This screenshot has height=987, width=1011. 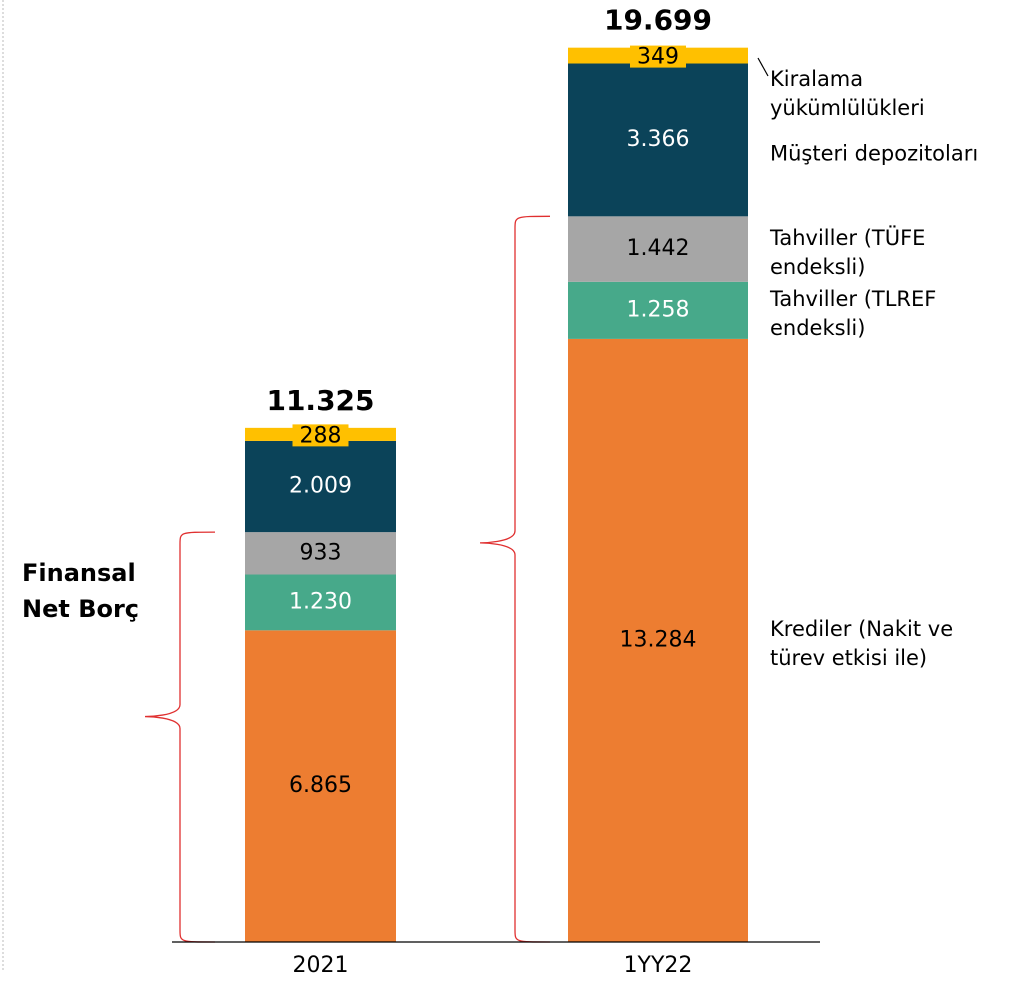 What do you see at coordinates (763, 67) in the screenshot?
I see `leader-line` at bounding box center [763, 67].